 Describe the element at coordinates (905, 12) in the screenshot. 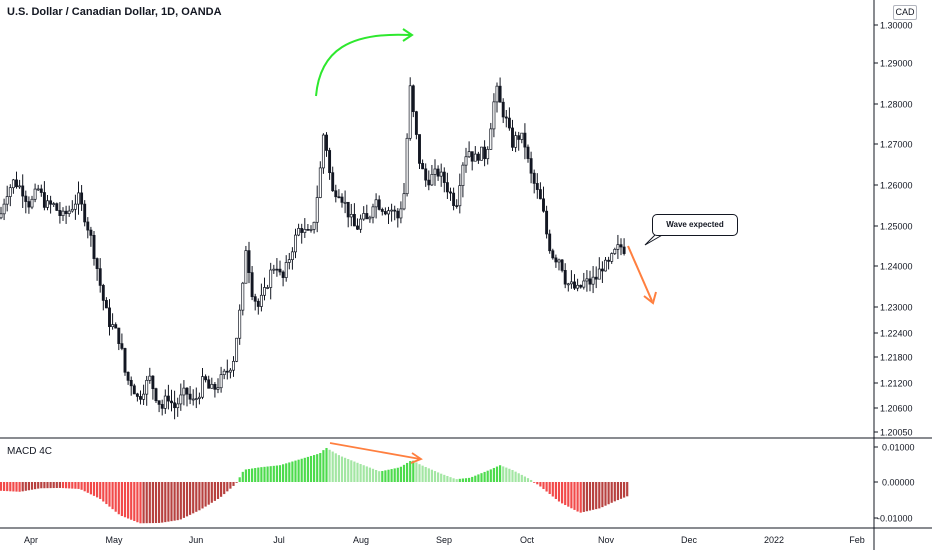

I see `currency-badge: CAD` at that location.